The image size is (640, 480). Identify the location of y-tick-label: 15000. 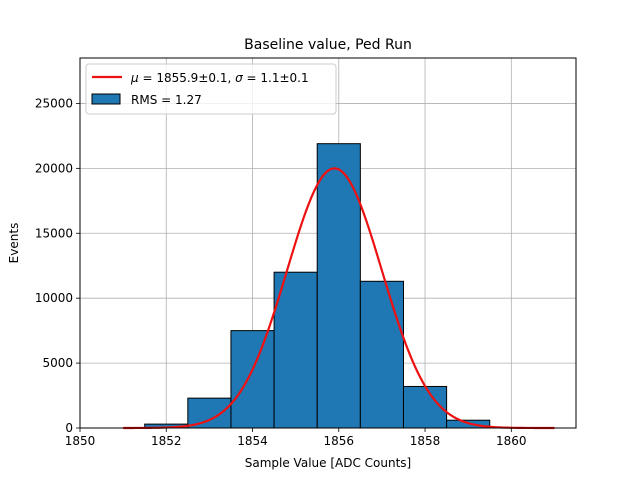
(54, 233).